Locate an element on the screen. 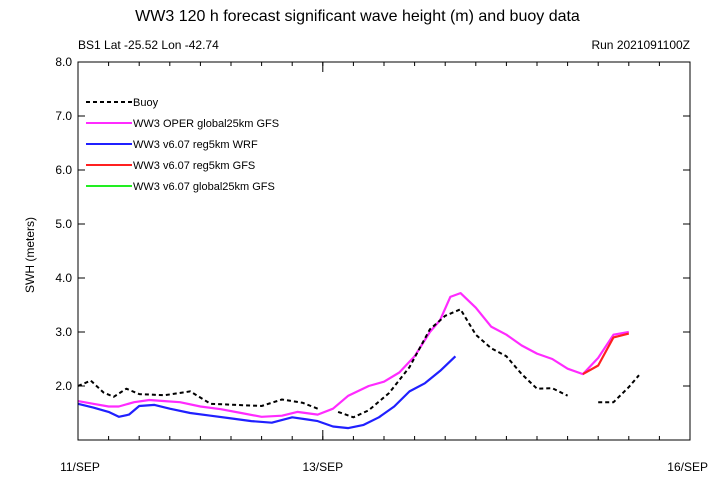  legend-label: WW3 OPER global25km GFS is located at coordinates (206, 124).